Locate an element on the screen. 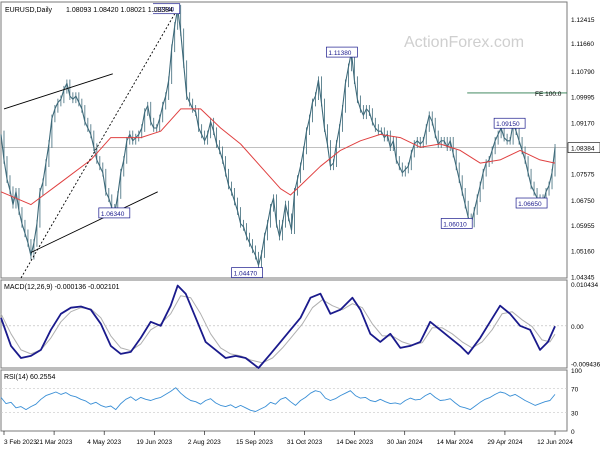 Image resolution: width=600 pixels, height=455 pixels. price-level-label: 1.12740 is located at coordinates (163, 10).